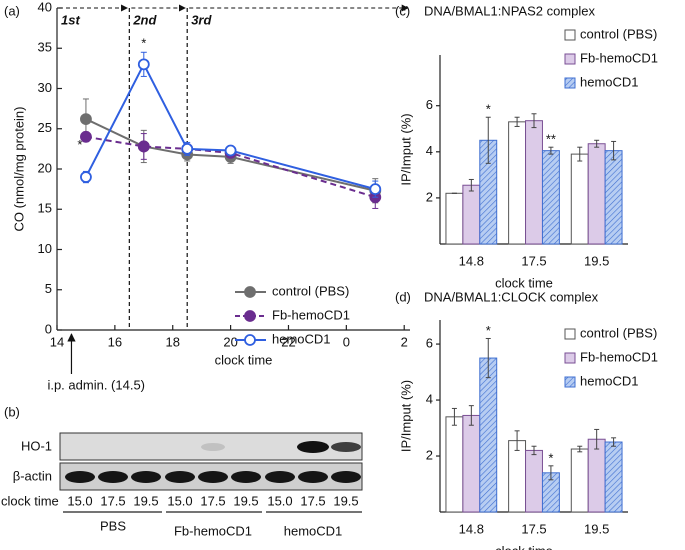 This screenshot has height=550, width=685. Describe the element at coordinates (30, 500) in the screenshot. I see `time-label: clock time` at that location.